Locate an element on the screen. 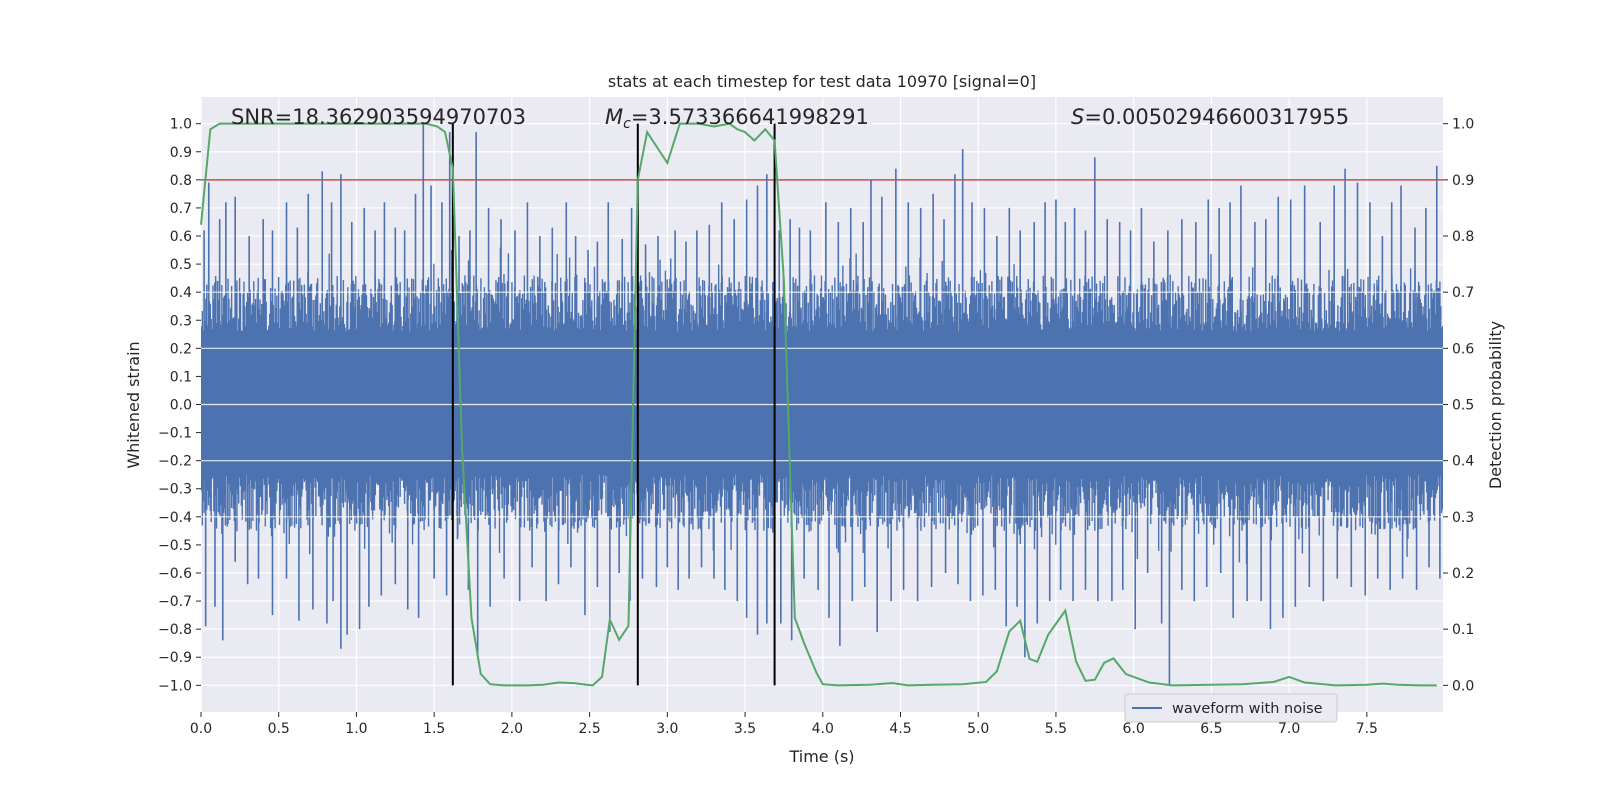 The width and height of the screenshot is (1600, 800). y2-tick-label: 0.8 is located at coordinates (1463, 237).